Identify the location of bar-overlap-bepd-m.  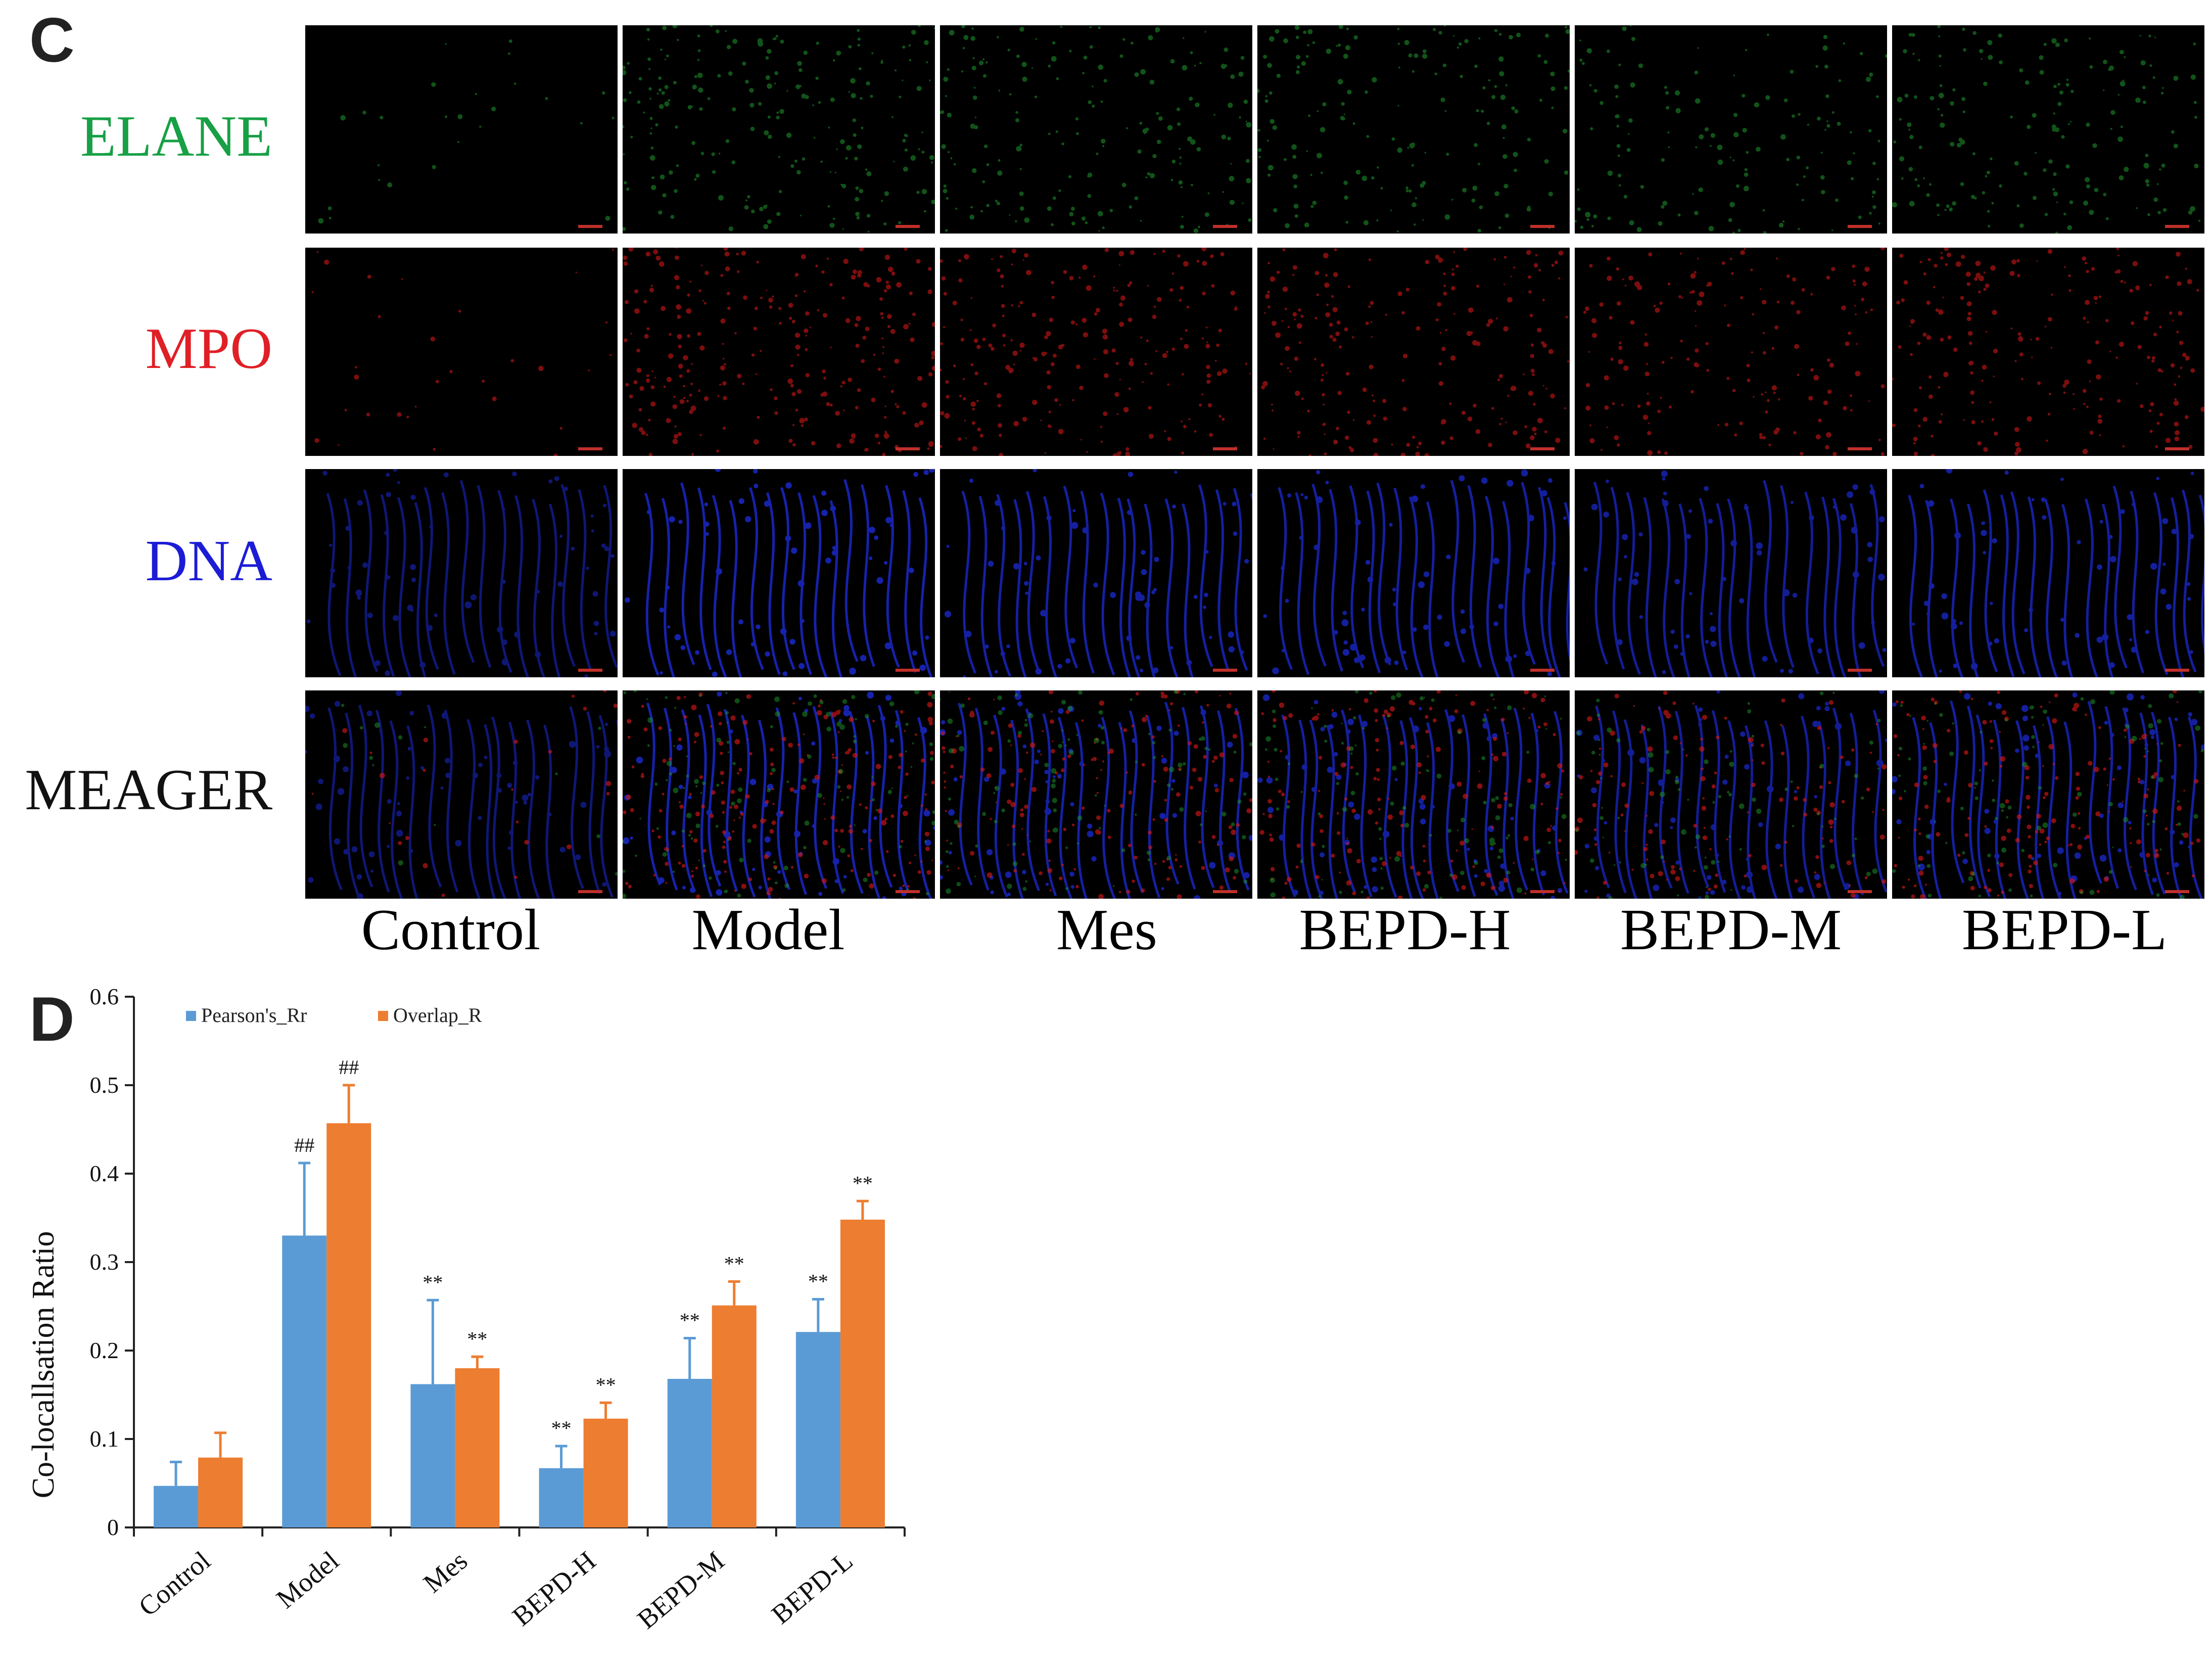
(734, 1416).